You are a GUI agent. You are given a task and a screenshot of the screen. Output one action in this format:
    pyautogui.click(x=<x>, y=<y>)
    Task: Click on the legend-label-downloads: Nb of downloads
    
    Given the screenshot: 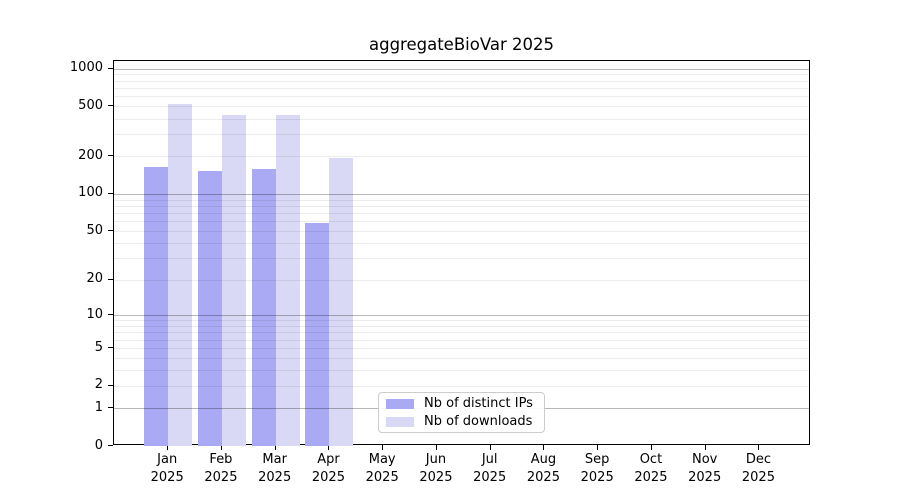 What is the action you would take?
    pyautogui.click(x=478, y=421)
    